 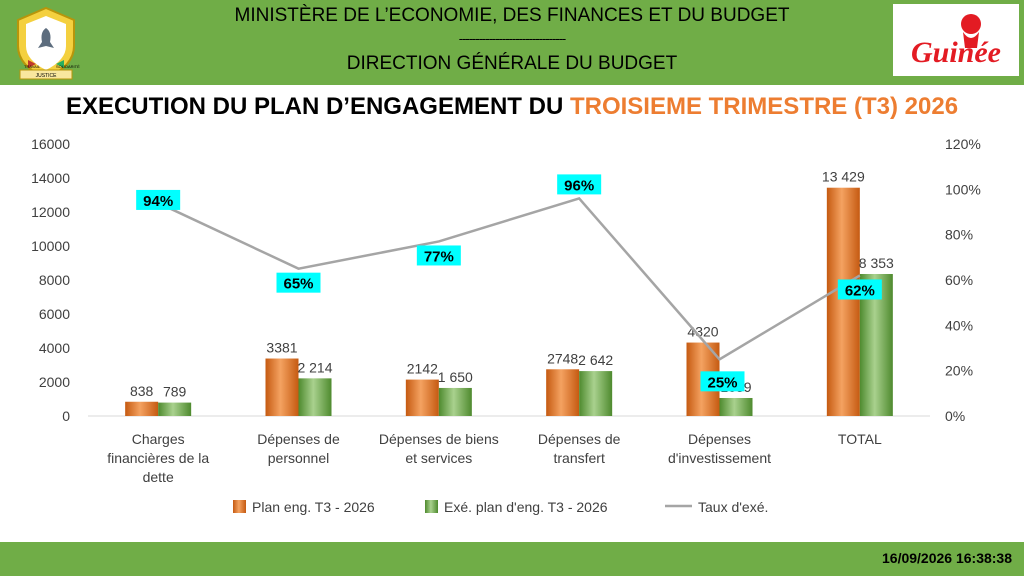 I want to click on y-right-tick-label: 20%, so click(x=959, y=371).